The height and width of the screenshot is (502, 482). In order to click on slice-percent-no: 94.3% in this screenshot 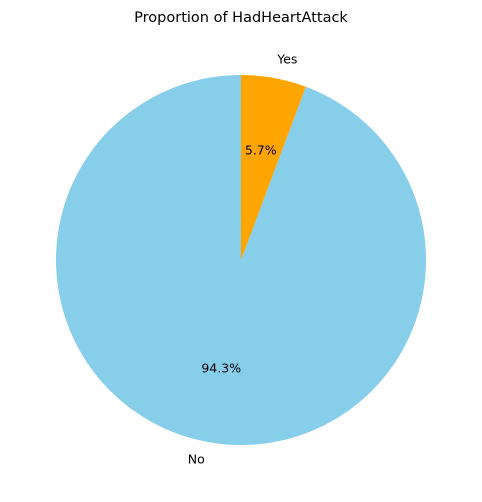, I will do `click(221, 368)`.